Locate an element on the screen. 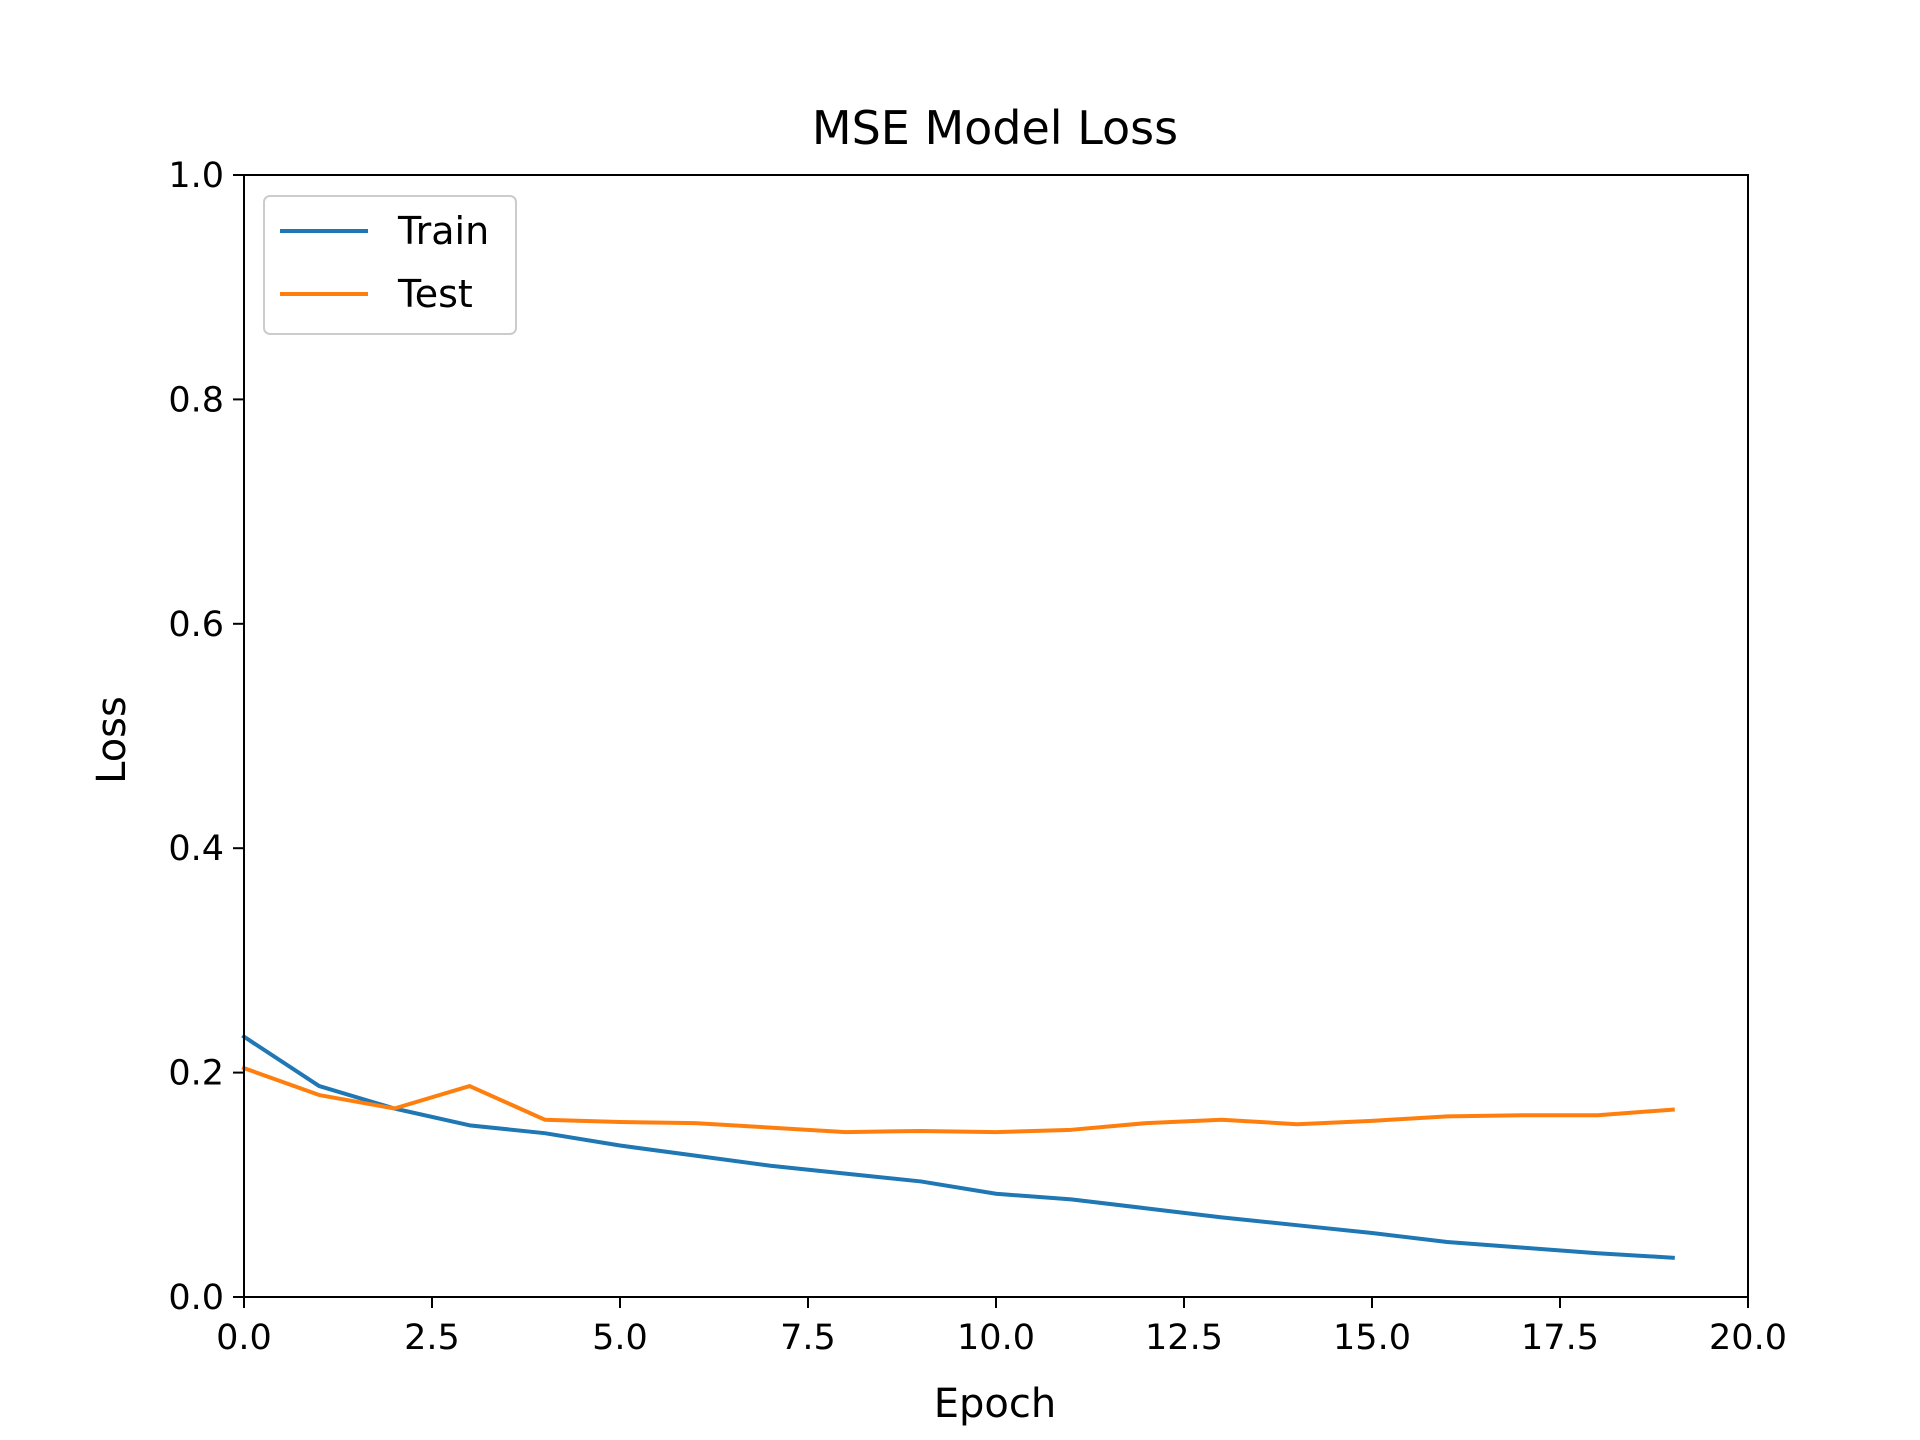 This screenshot has width=1920, height=1440. y-tick-label: 0.4 is located at coordinates (196, 849).